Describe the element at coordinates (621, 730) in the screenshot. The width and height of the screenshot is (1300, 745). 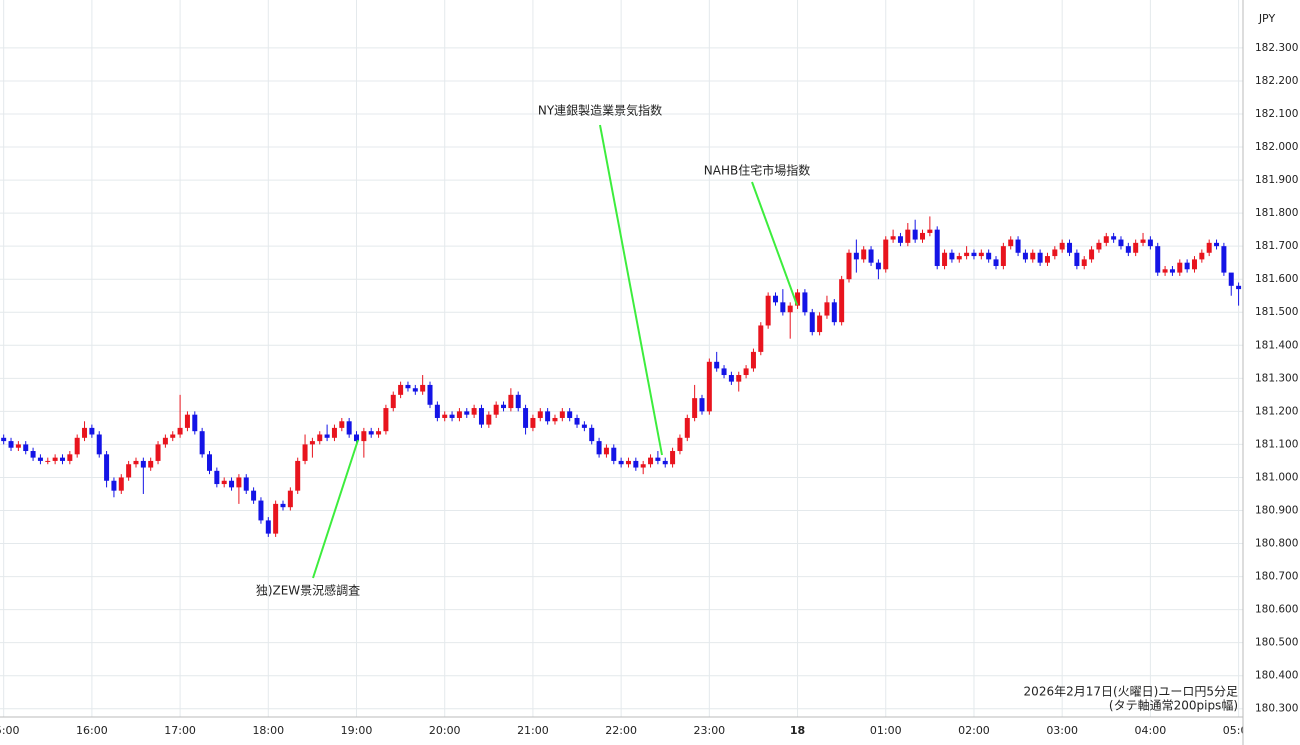
I see `x-tick-label: 22:00` at that location.